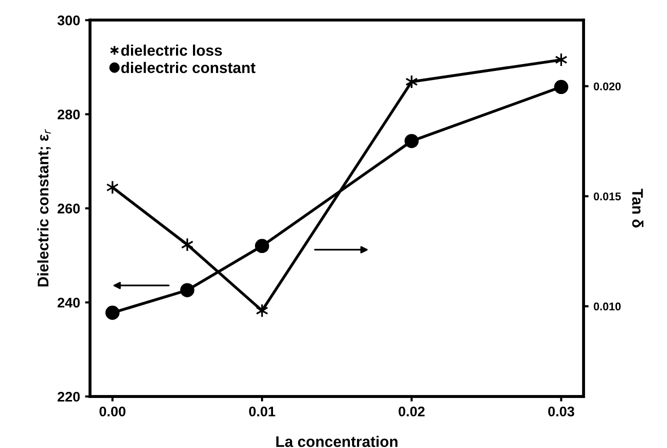 The image size is (667, 448). I want to click on legend-label: dielectric constant, so click(188, 68).